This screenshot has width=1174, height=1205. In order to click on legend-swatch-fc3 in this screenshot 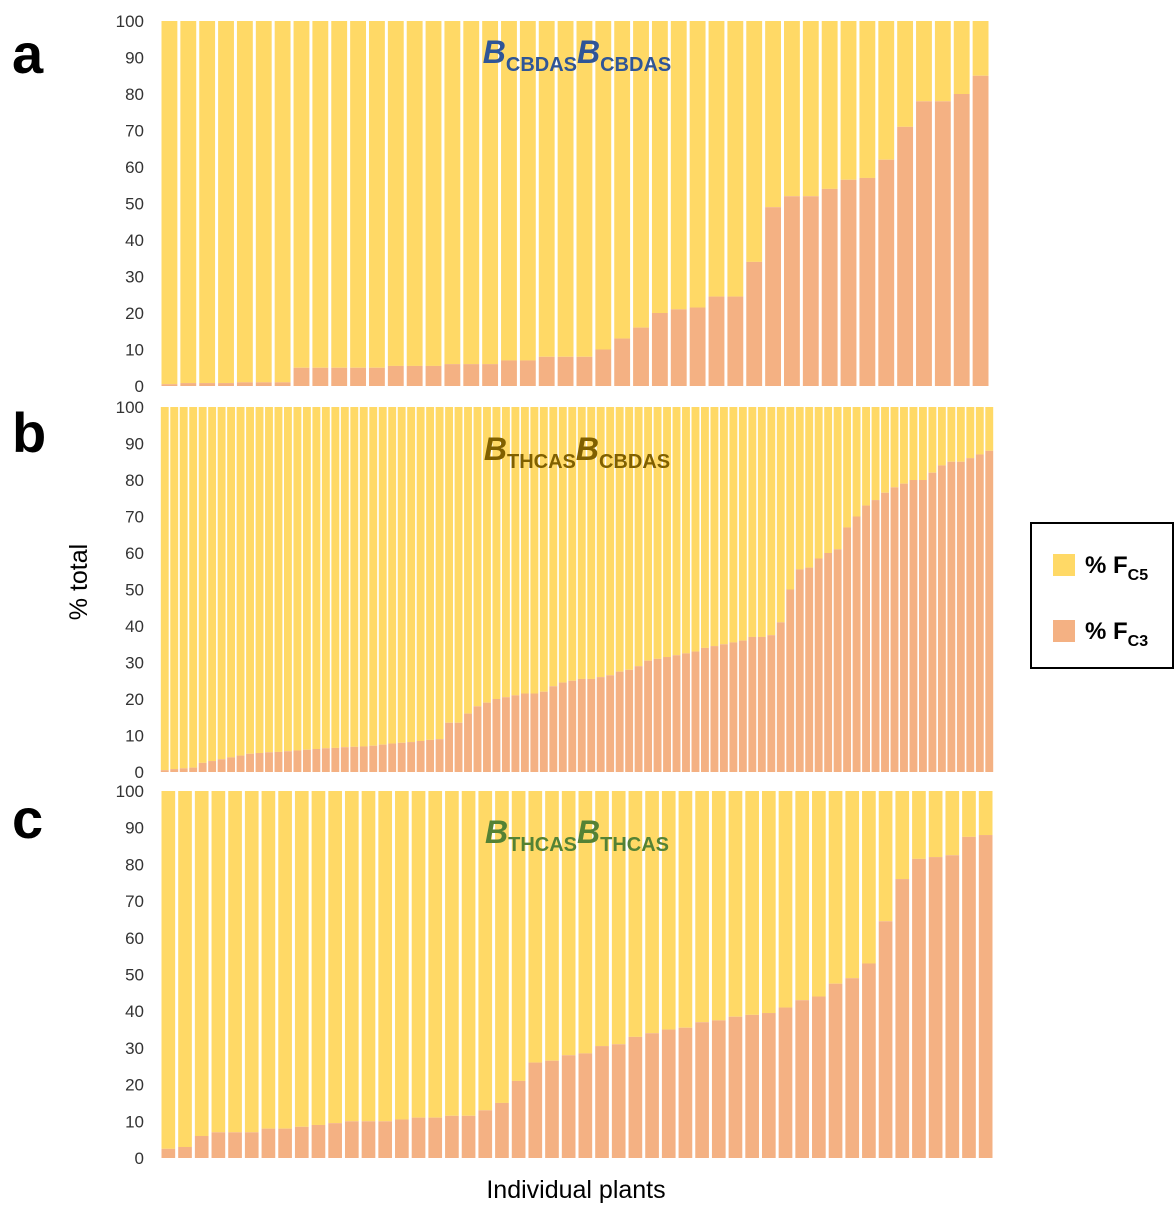, I will do `click(1064, 631)`.